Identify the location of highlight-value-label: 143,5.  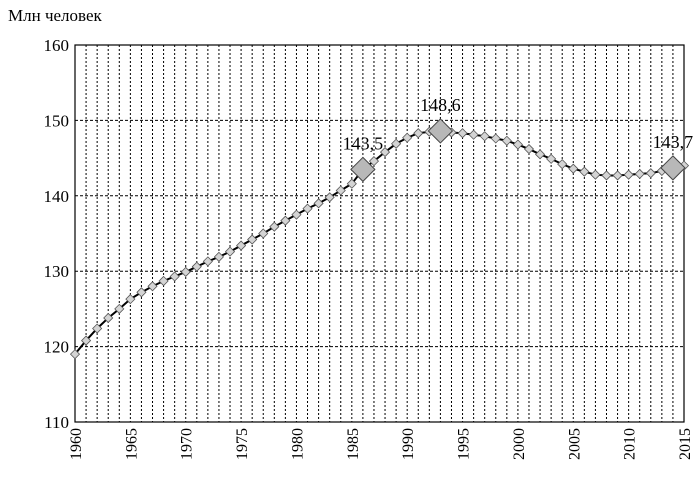
(363, 143).